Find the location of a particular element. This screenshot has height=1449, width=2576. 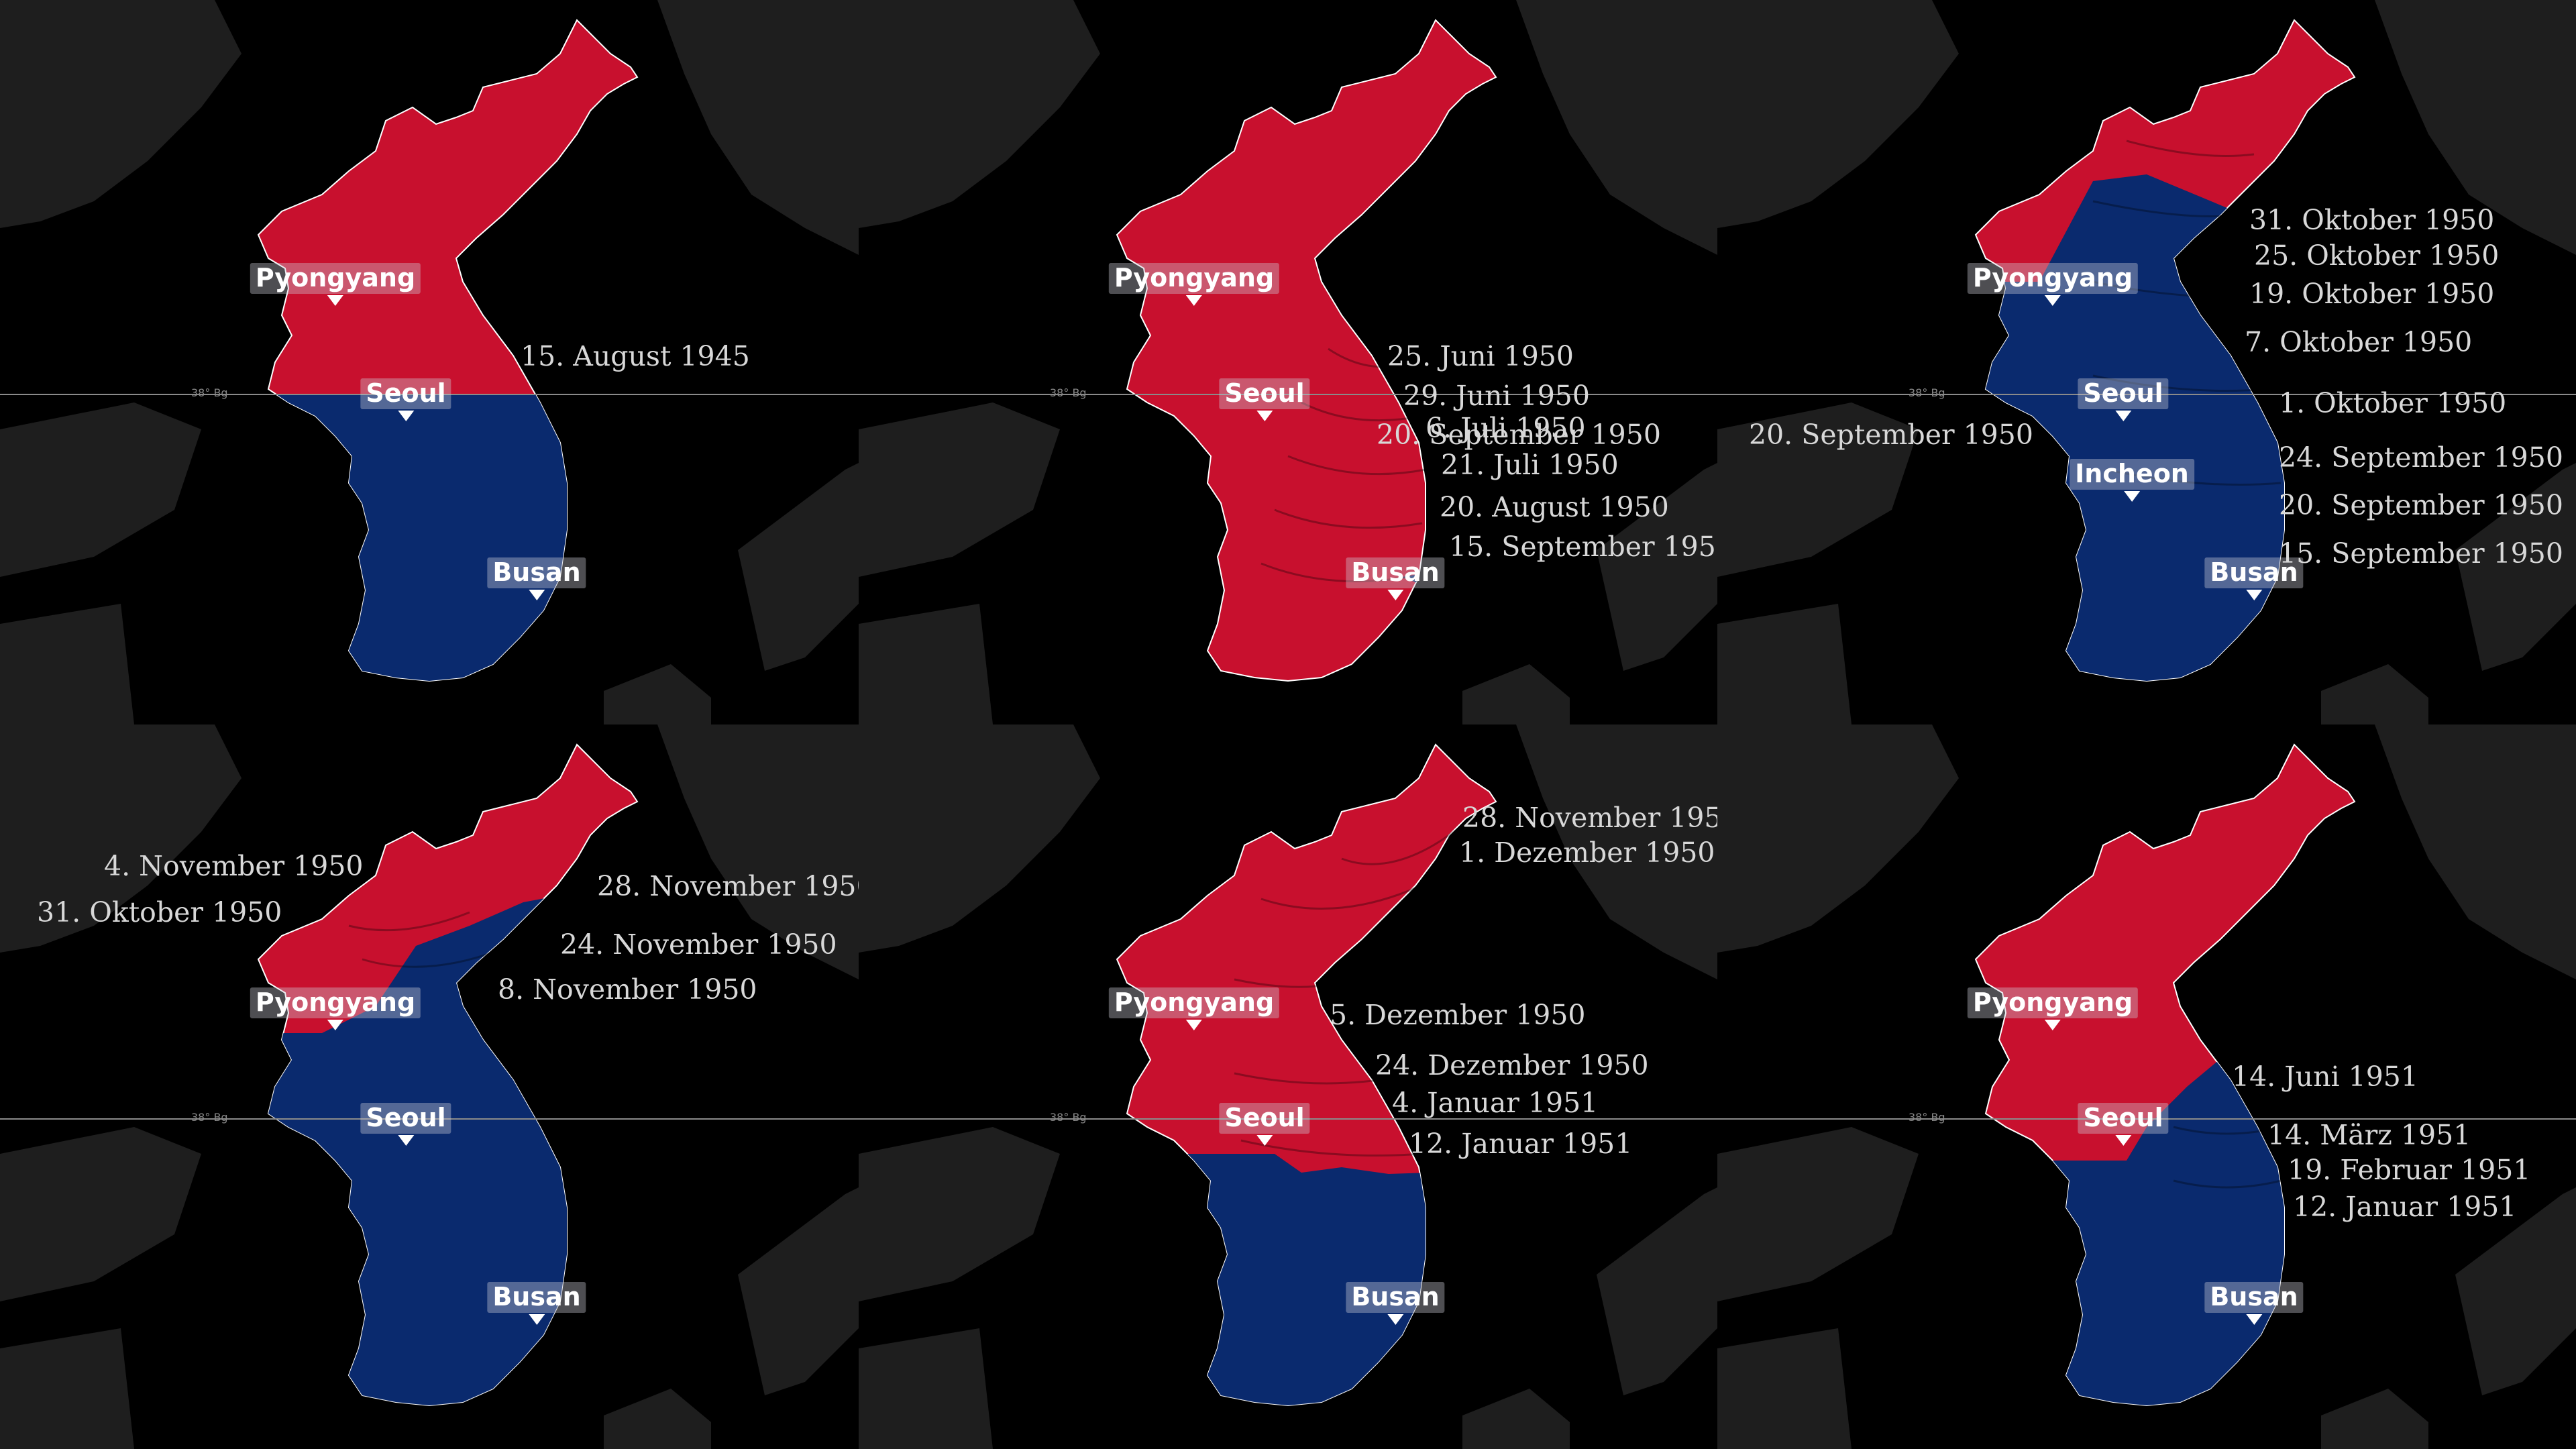

front-date-label: 24. Dezember 1950 is located at coordinates (1512, 1065).